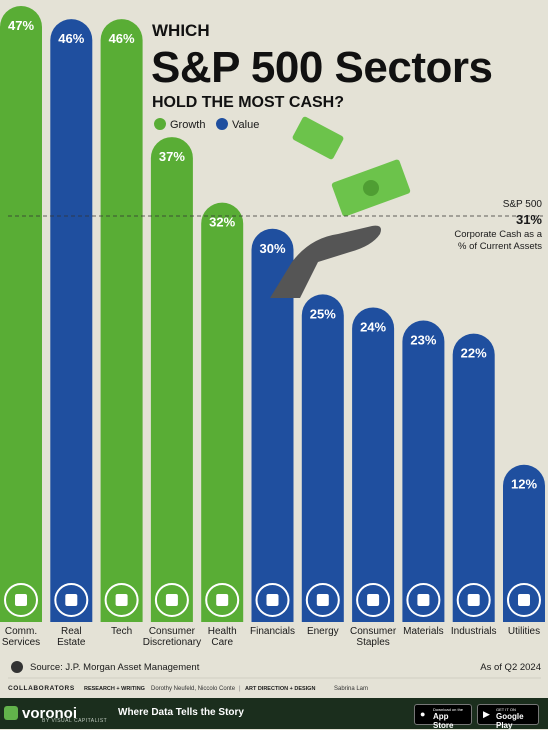 This screenshot has height=730, width=548. What do you see at coordinates (524, 631) in the screenshot?
I see `category-label-utilities: Utilities` at bounding box center [524, 631].